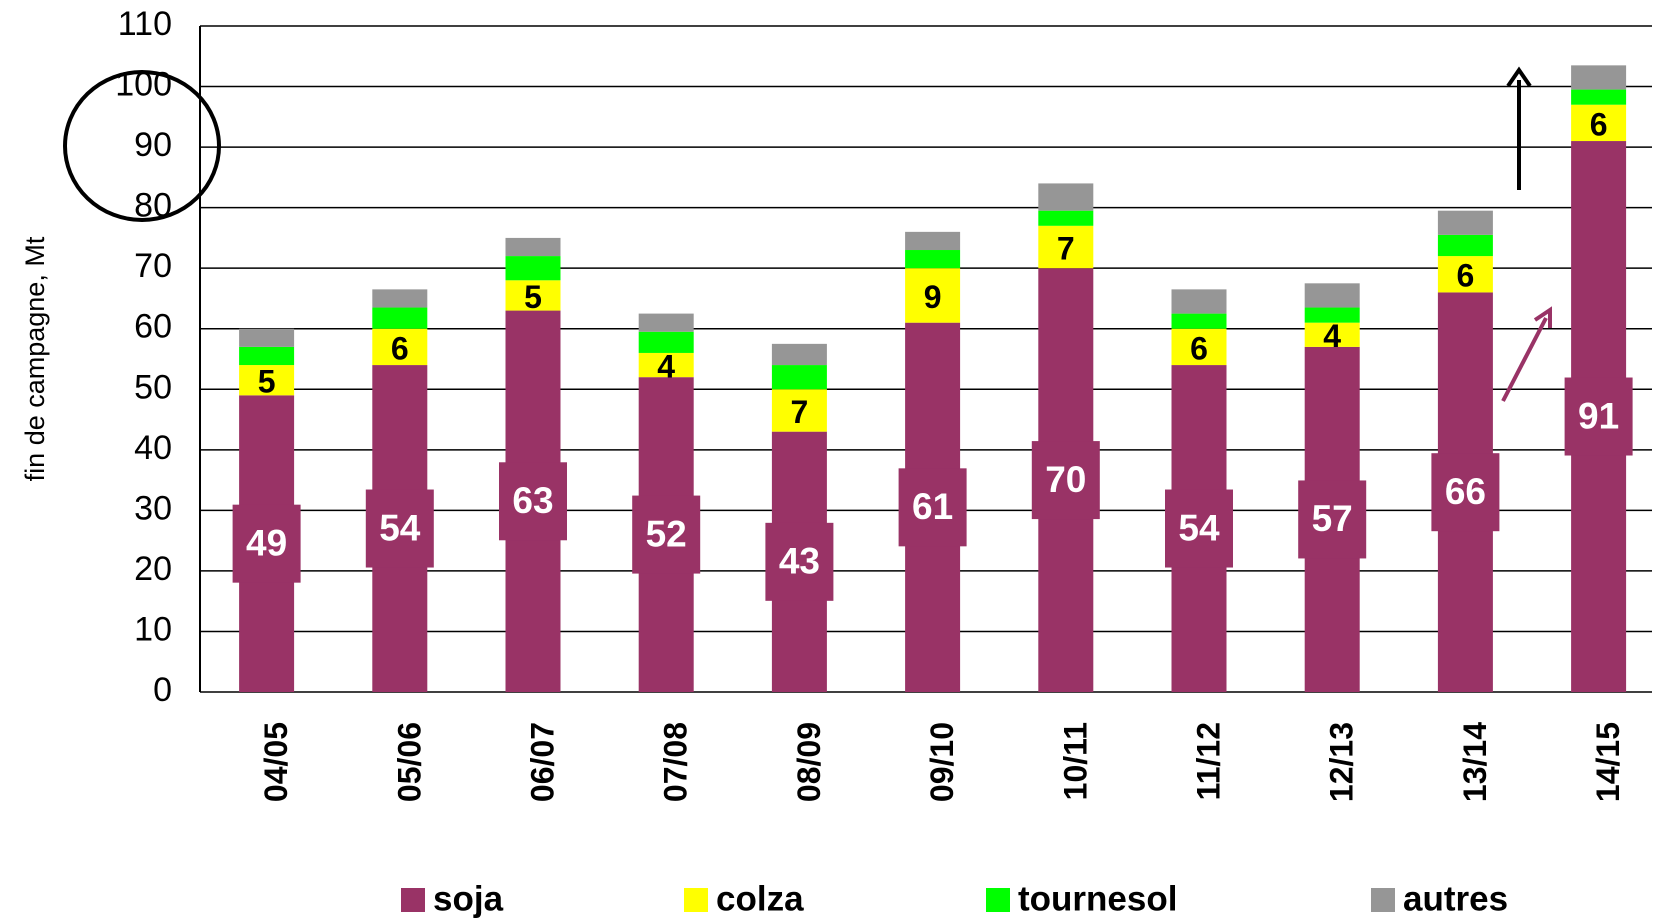 This screenshot has width=1654, height=922. What do you see at coordinates (1542, 317) in the screenshot?
I see `growth-arrow-head` at bounding box center [1542, 317].